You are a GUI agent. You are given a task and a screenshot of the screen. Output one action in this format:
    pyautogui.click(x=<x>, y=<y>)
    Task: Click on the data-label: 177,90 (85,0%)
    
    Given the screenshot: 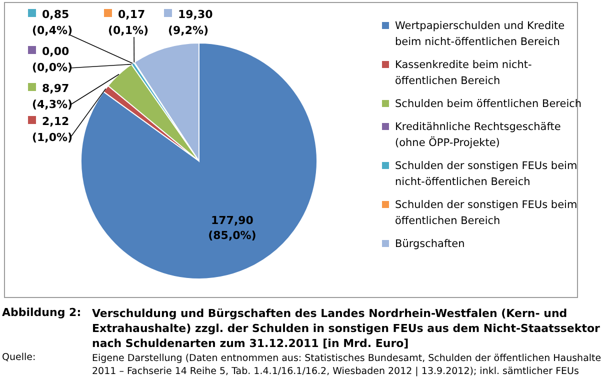 What is the action you would take?
    pyautogui.click(x=232, y=228)
    